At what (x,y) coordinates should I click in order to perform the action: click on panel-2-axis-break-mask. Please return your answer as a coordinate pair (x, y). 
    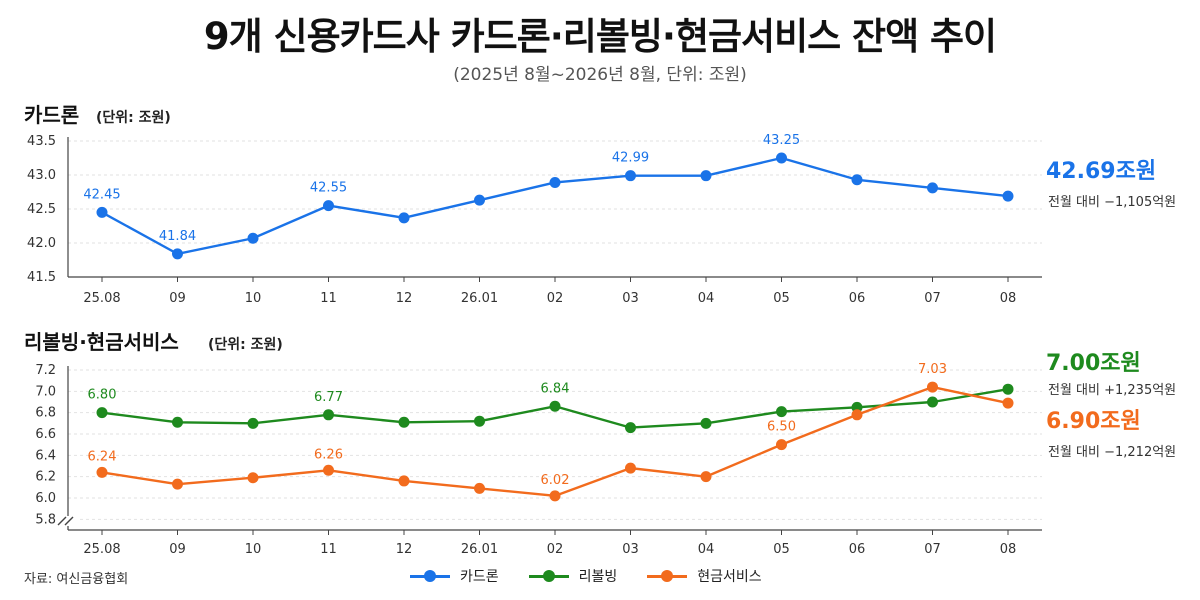
    Looking at the image, I should click on (68, 521).